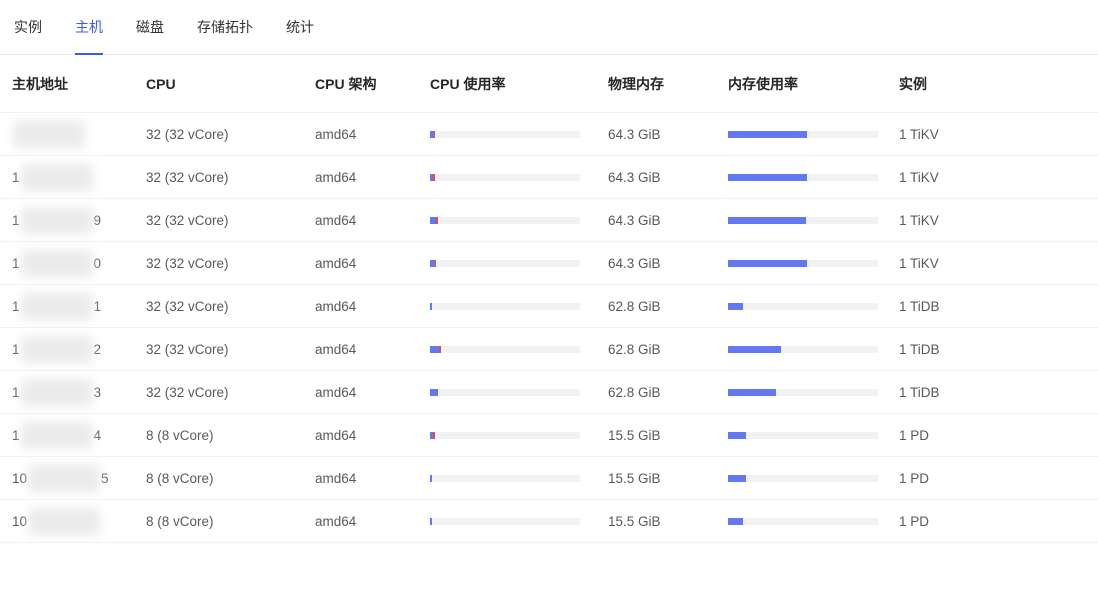  What do you see at coordinates (40, 83) in the screenshot?
I see `col-host-address: 主机地址` at bounding box center [40, 83].